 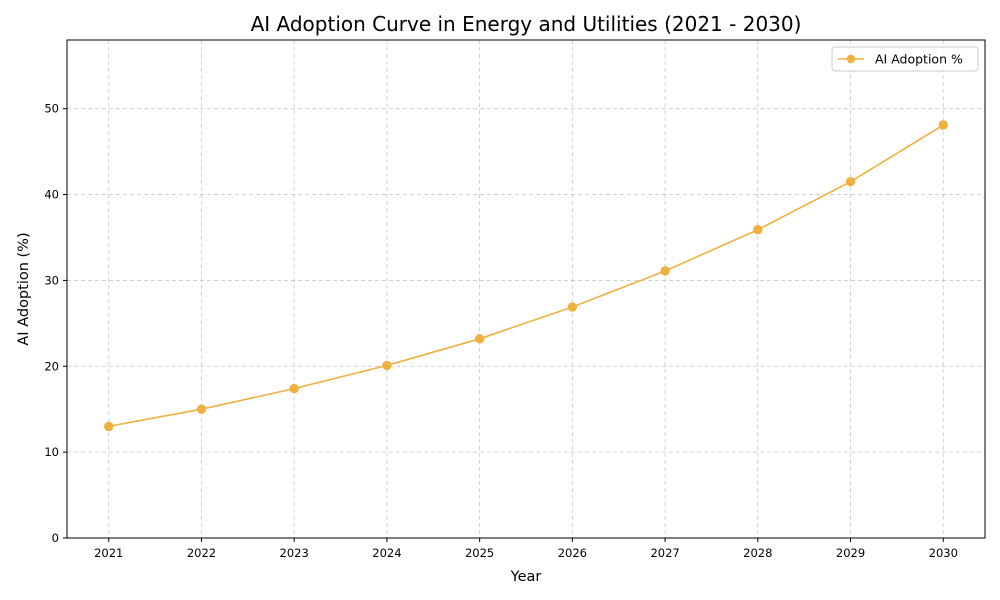 I want to click on legend: AI Adoption %, so click(x=905, y=59).